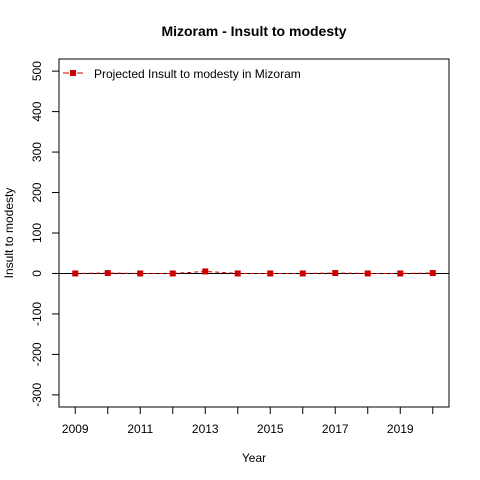 The width and height of the screenshot is (480, 480). Describe the element at coordinates (75, 429) in the screenshot. I see `x-tick-label: 2009` at that location.